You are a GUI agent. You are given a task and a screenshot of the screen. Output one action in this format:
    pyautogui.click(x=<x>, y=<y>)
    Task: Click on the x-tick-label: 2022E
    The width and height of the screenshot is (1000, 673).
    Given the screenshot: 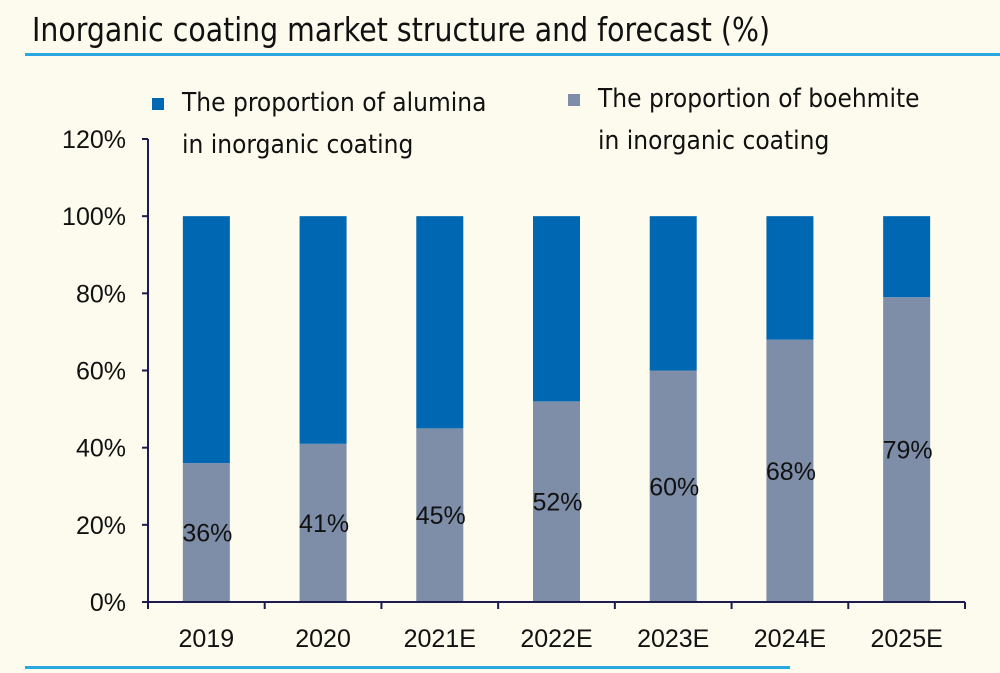 What is the action you would take?
    pyautogui.click(x=556, y=639)
    